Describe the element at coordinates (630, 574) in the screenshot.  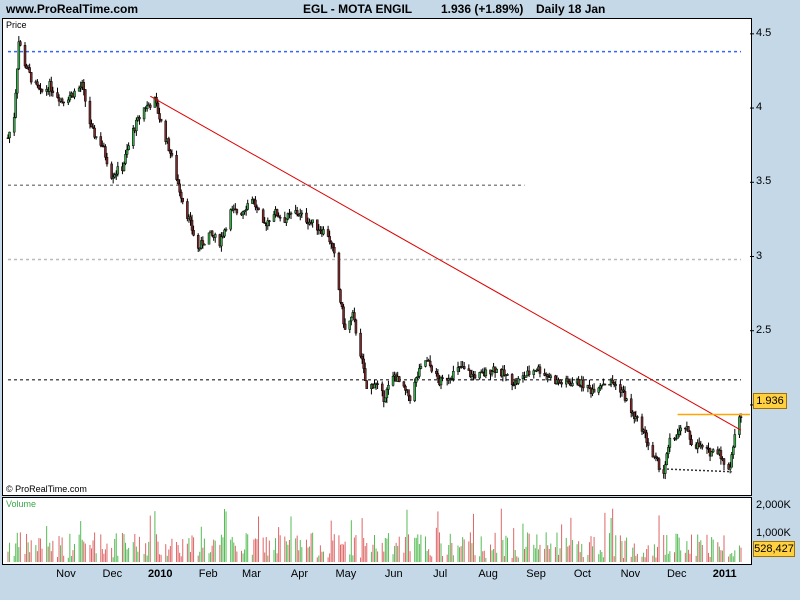
I see `time-tick-label: Nov` at that location.